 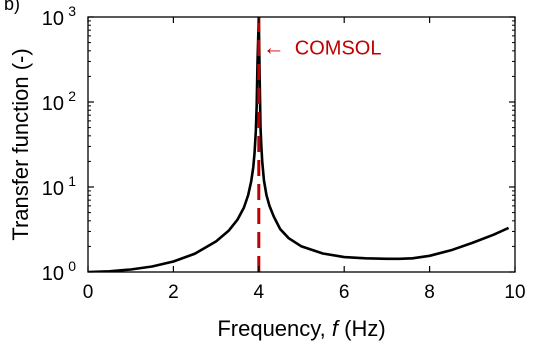 What do you see at coordinates (429, 292) in the screenshot?
I see `x-tick-label: 8` at bounding box center [429, 292].